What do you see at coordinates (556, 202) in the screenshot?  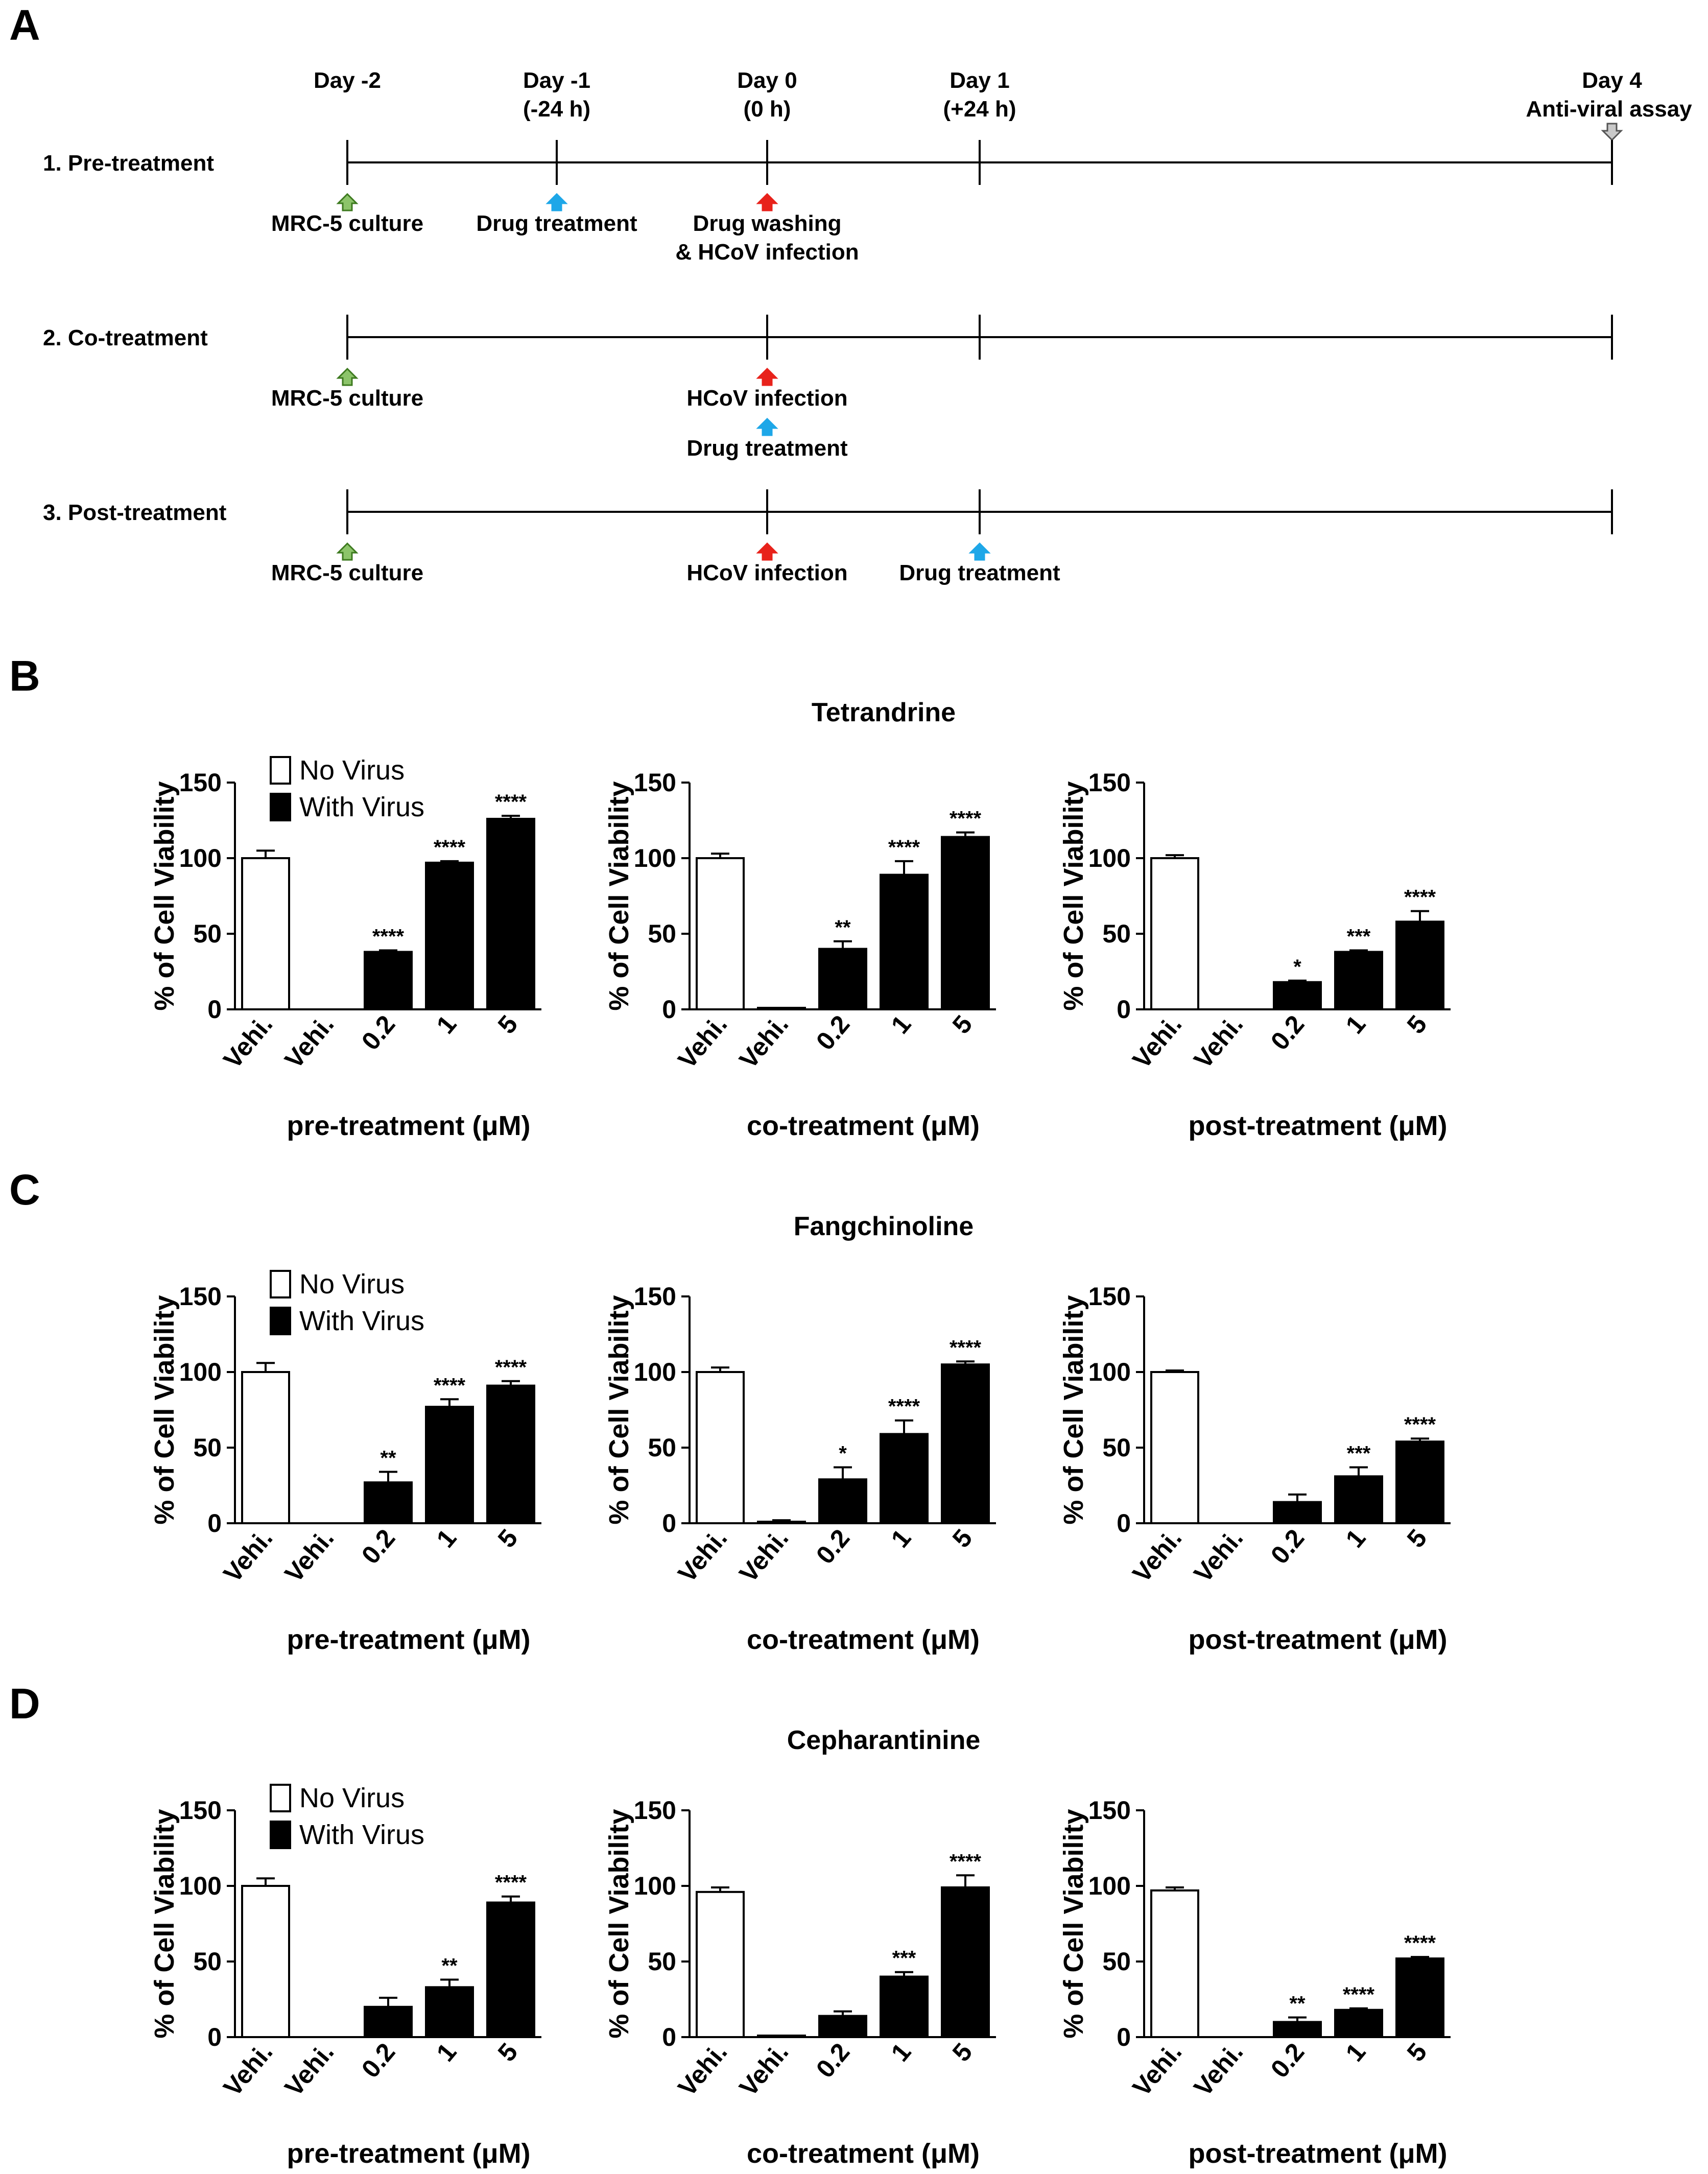 I see `blue-up-arrow-icon` at bounding box center [556, 202].